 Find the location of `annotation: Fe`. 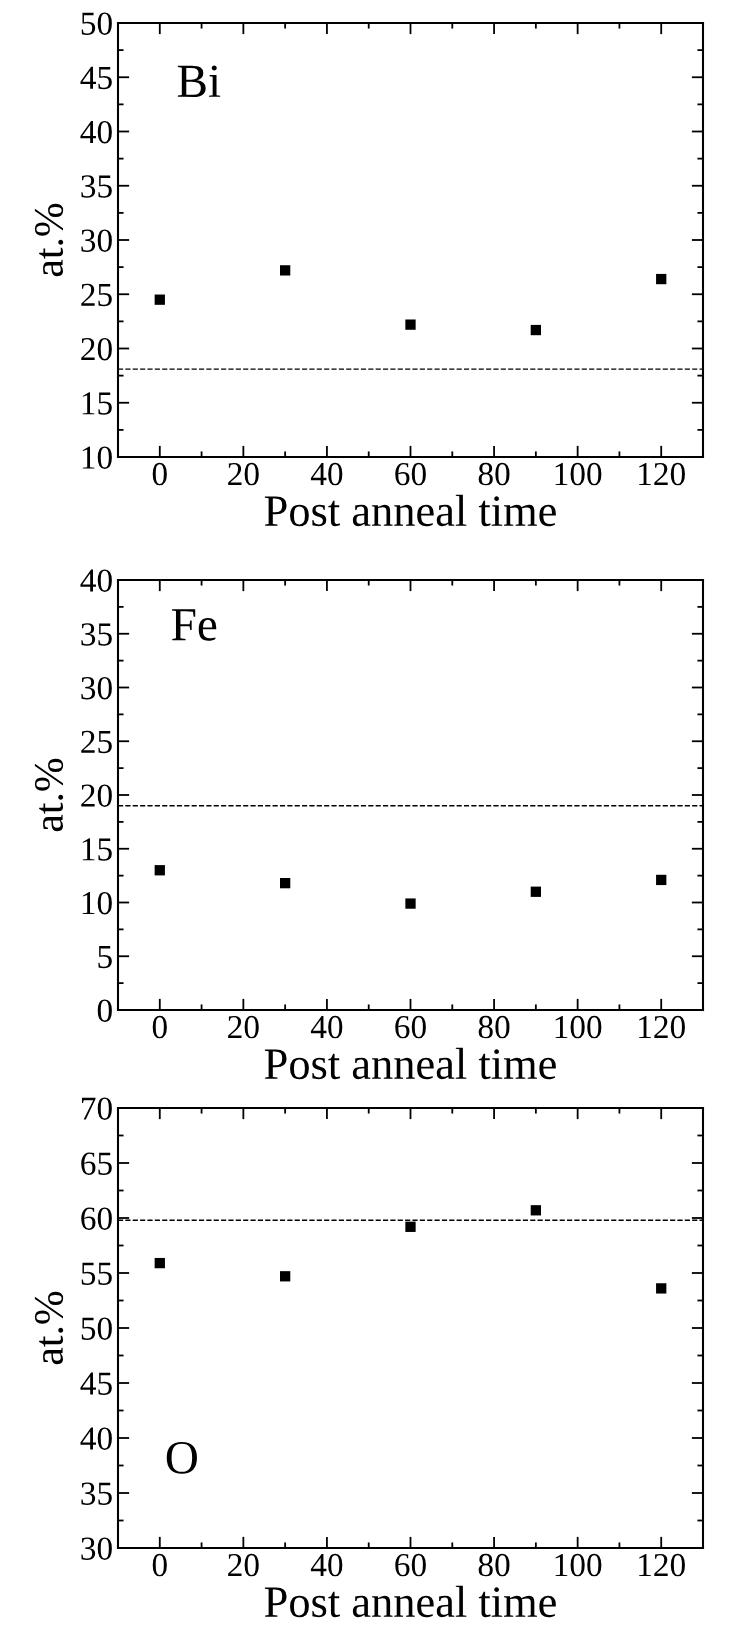

annotation: Fe is located at coordinates (194, 625).